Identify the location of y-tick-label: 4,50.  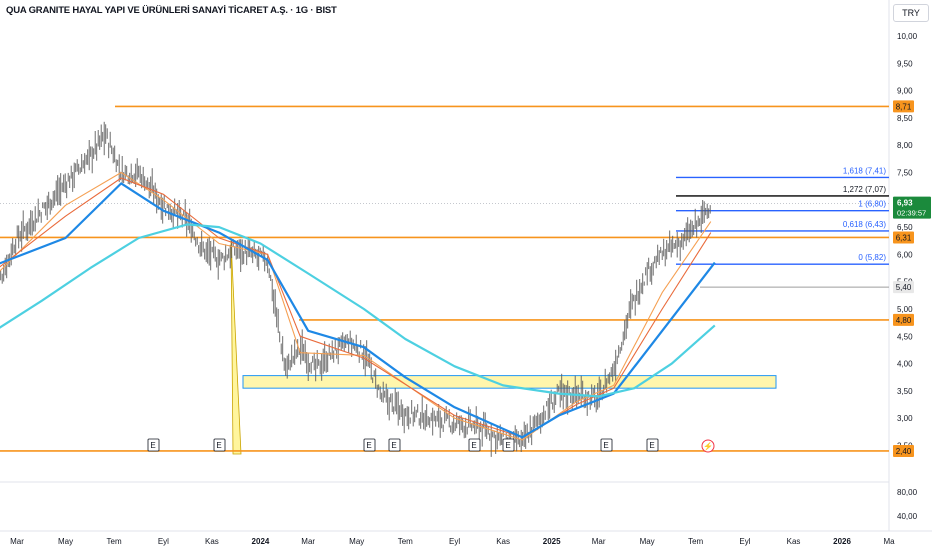
(905, 336).